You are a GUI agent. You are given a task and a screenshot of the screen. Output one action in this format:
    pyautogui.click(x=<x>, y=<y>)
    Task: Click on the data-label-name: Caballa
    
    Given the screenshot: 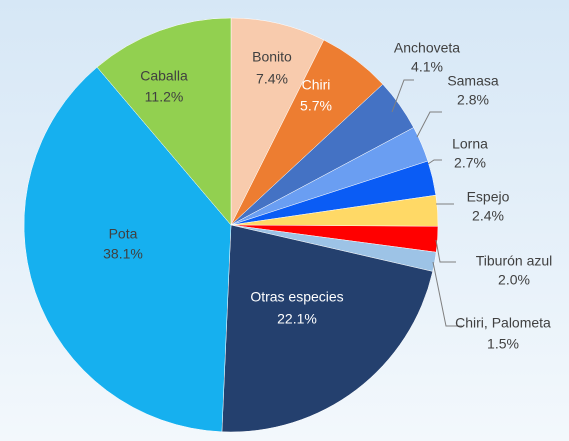 What is the action you would take?
    pyautogui.click(x=164, y=76)
    